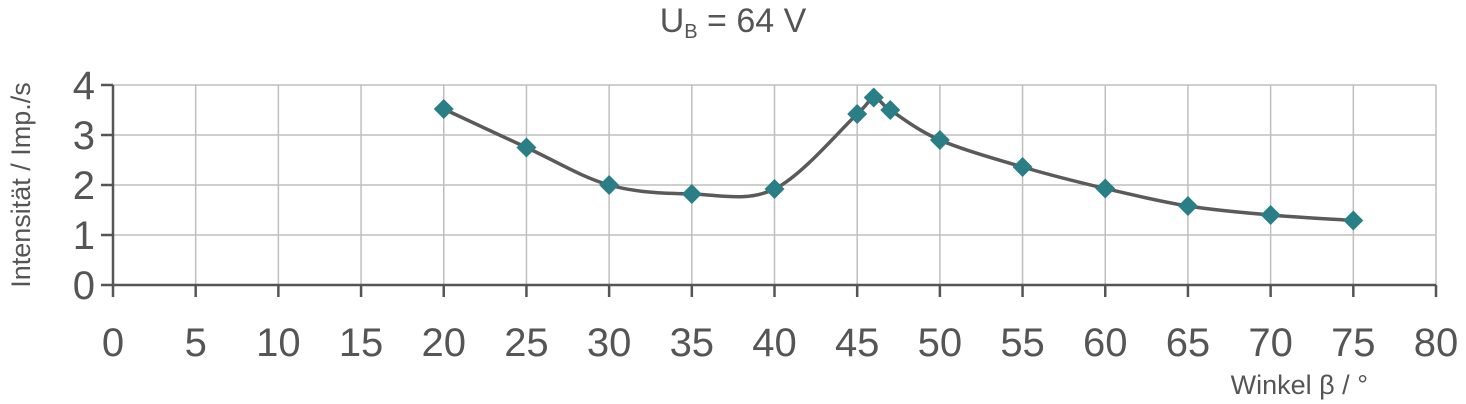 The image size is (1466, 404). What do you see at coordinates (113, 343) in the screenshot?
I see `x-tick-label-0: 0` at bounding box center [113, 343].